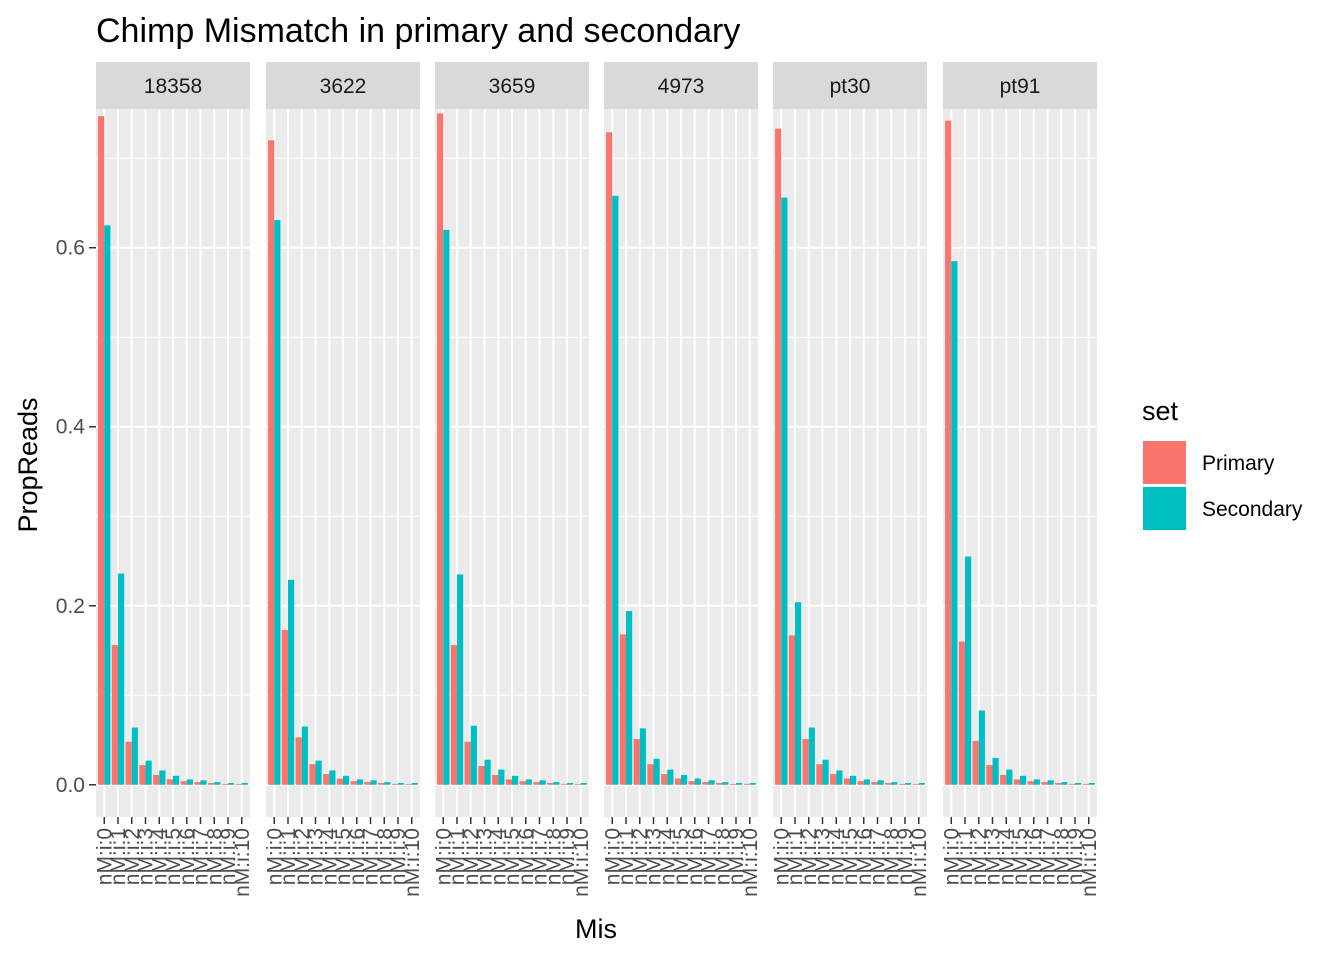  I want to click on legend-key-secondary, so click(1164, 508).